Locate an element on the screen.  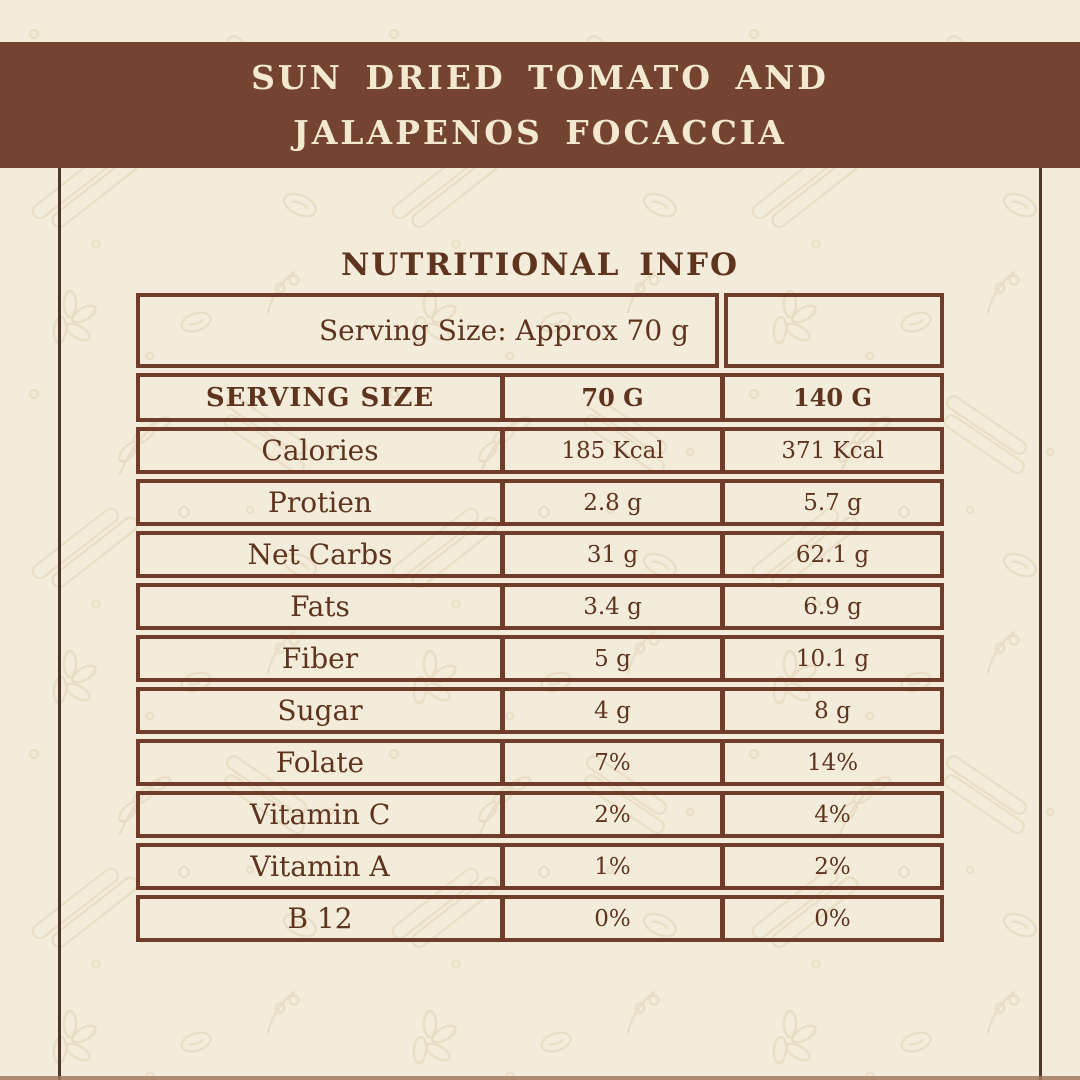
value-140g: 8 g is located at coordinates (830, 710).